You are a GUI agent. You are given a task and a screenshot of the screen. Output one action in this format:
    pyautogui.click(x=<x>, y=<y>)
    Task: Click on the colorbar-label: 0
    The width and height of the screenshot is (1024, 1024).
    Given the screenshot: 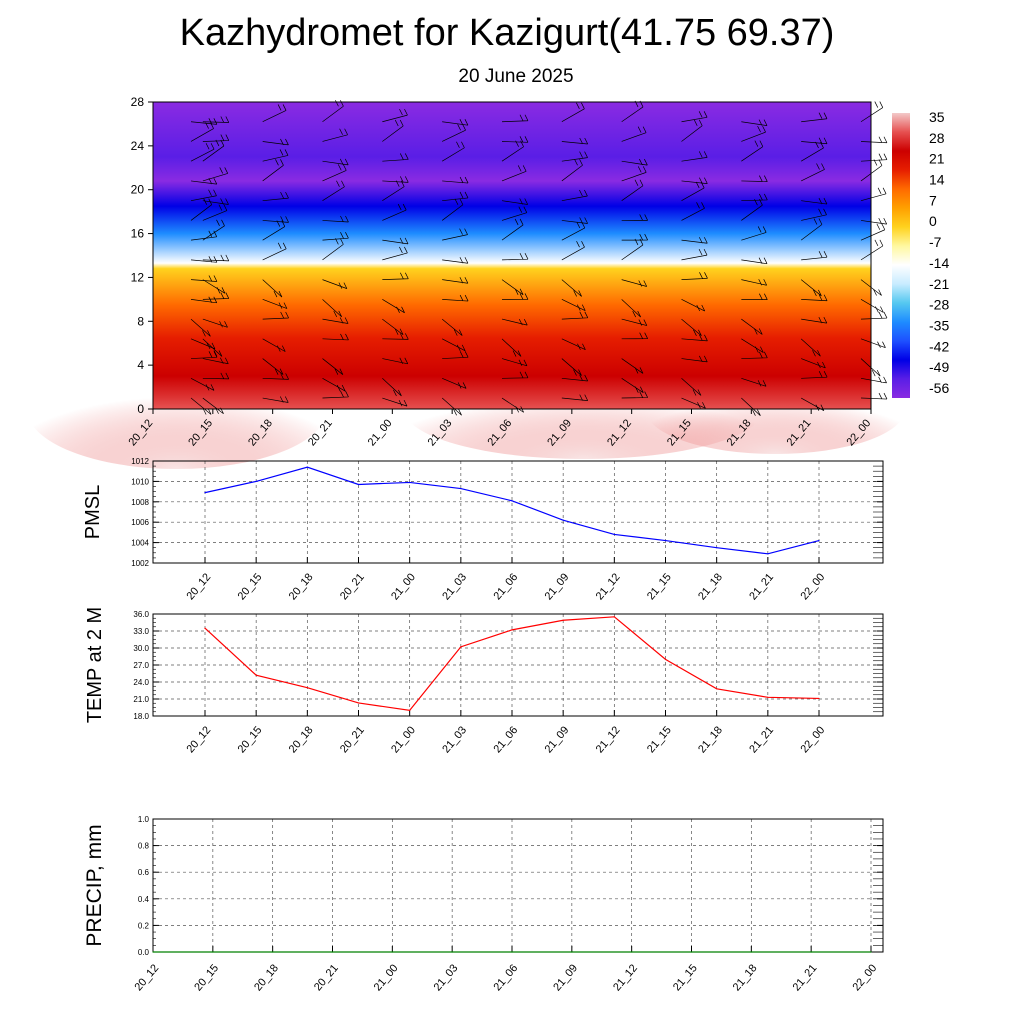 What is the action you would take?
    pyautogui.click(x=933, y=221)
    